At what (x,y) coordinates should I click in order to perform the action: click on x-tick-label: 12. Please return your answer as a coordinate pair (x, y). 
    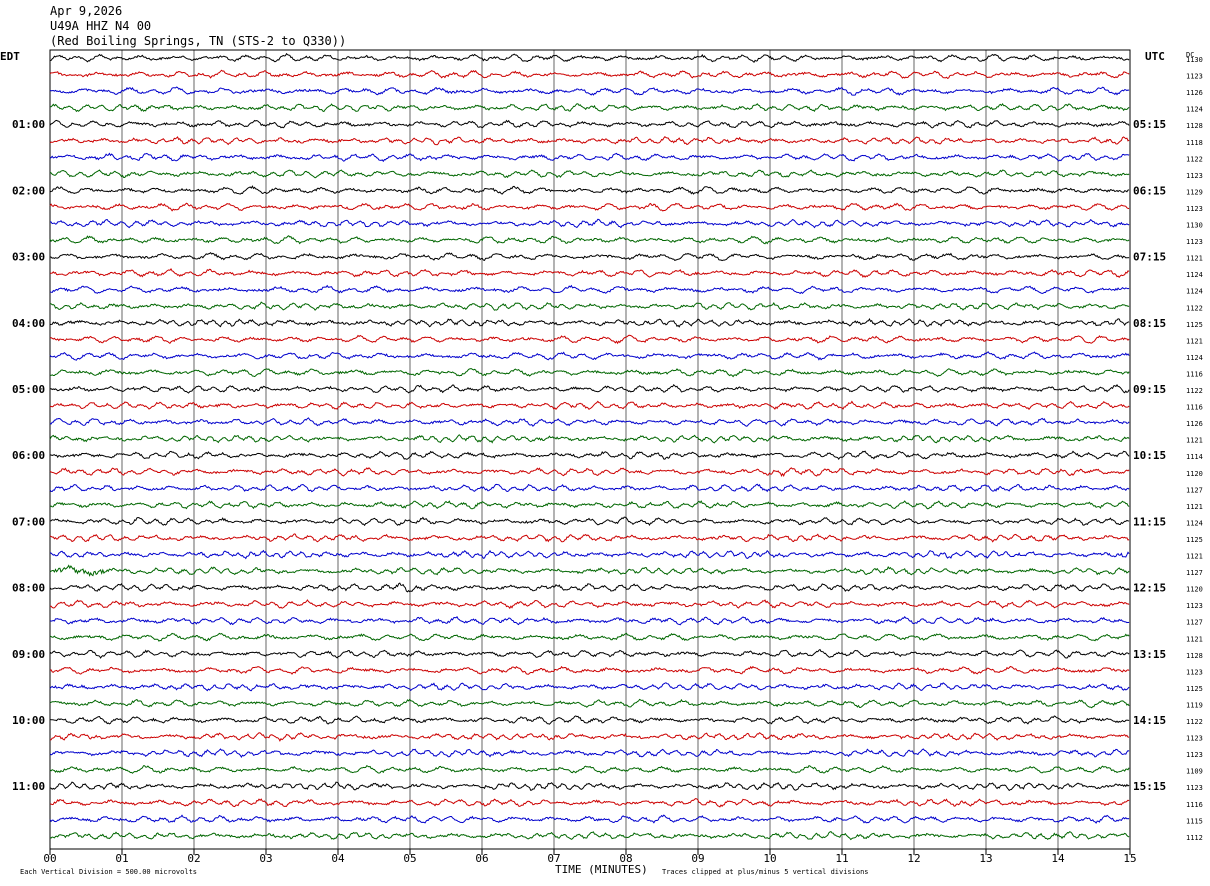
    Looking at the image, I should click on (913, 858).